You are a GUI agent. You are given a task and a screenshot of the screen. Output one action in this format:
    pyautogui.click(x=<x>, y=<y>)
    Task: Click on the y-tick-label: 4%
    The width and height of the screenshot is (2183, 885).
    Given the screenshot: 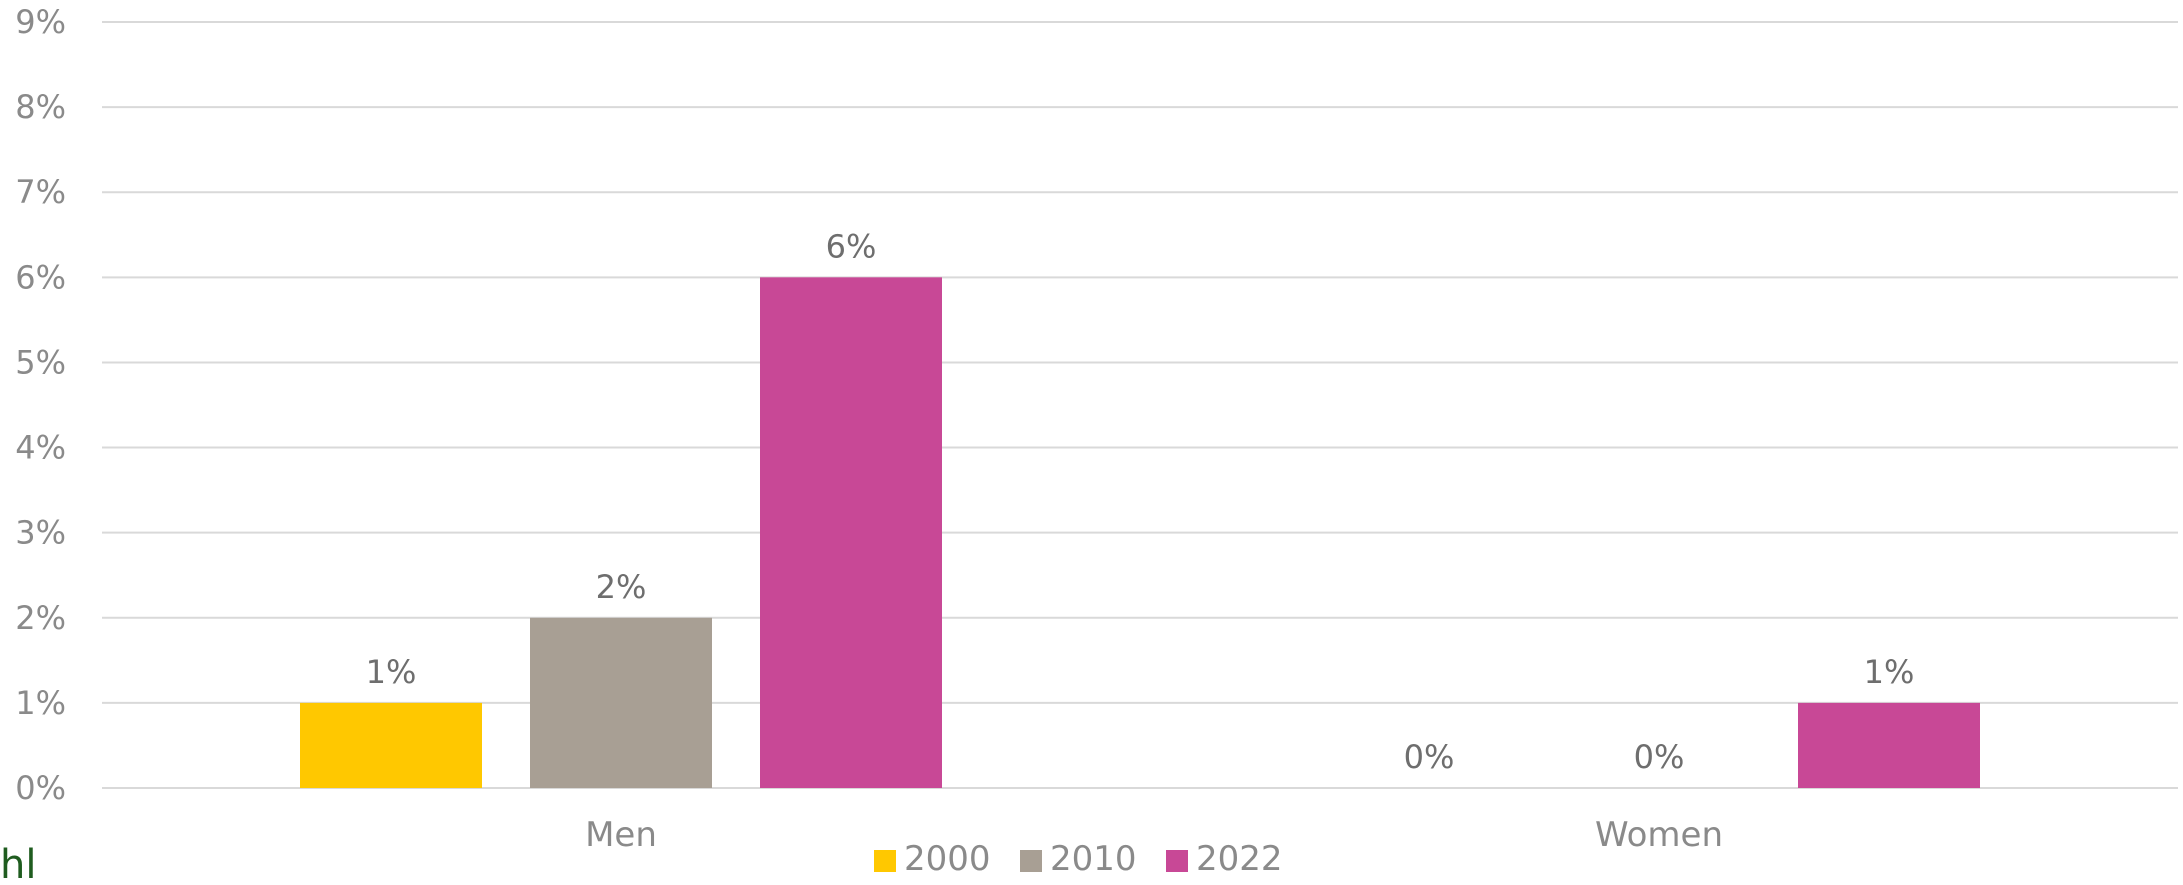 What is the action you would take?
    pyautogui.click(x=40, y=448)
    